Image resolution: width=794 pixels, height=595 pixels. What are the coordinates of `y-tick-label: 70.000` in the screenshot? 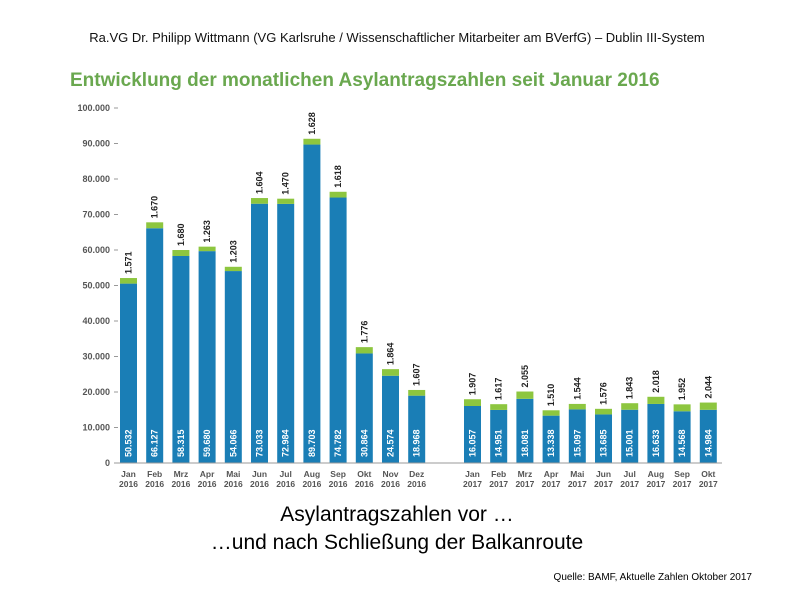 It's located at (96, 215).